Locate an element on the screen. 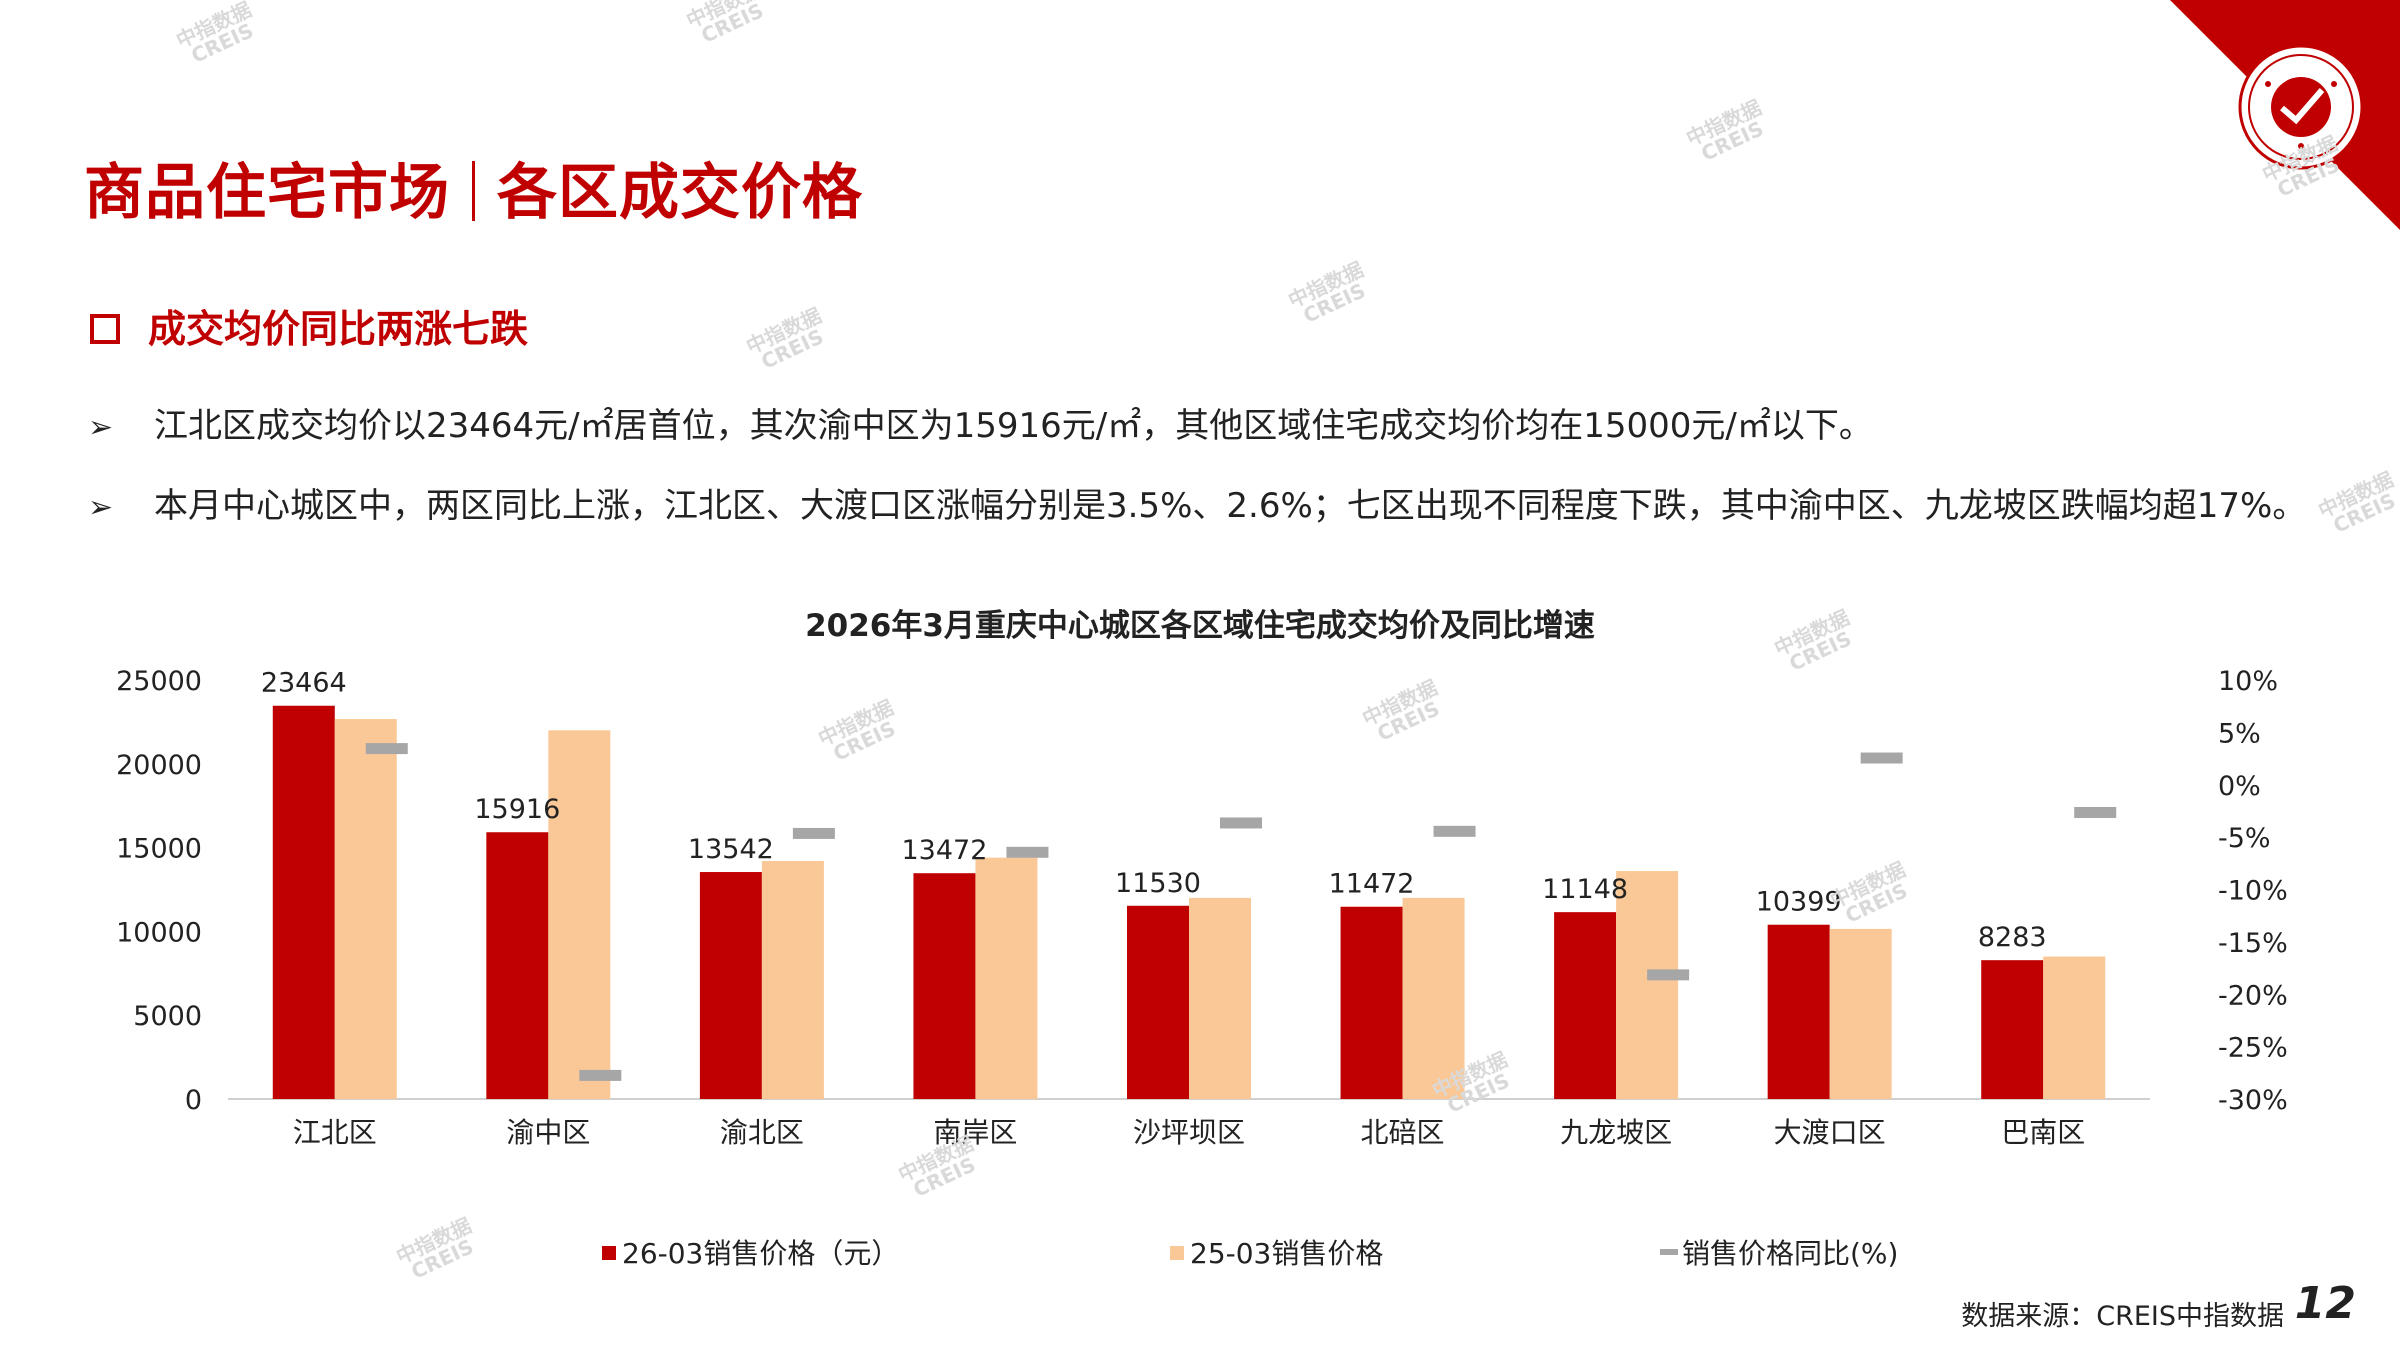 Image resolution: width=2400 pixels, height=1350 pixels. legend-item-2025: 25-03销售价格 is located at coordinates (1276, 1252).